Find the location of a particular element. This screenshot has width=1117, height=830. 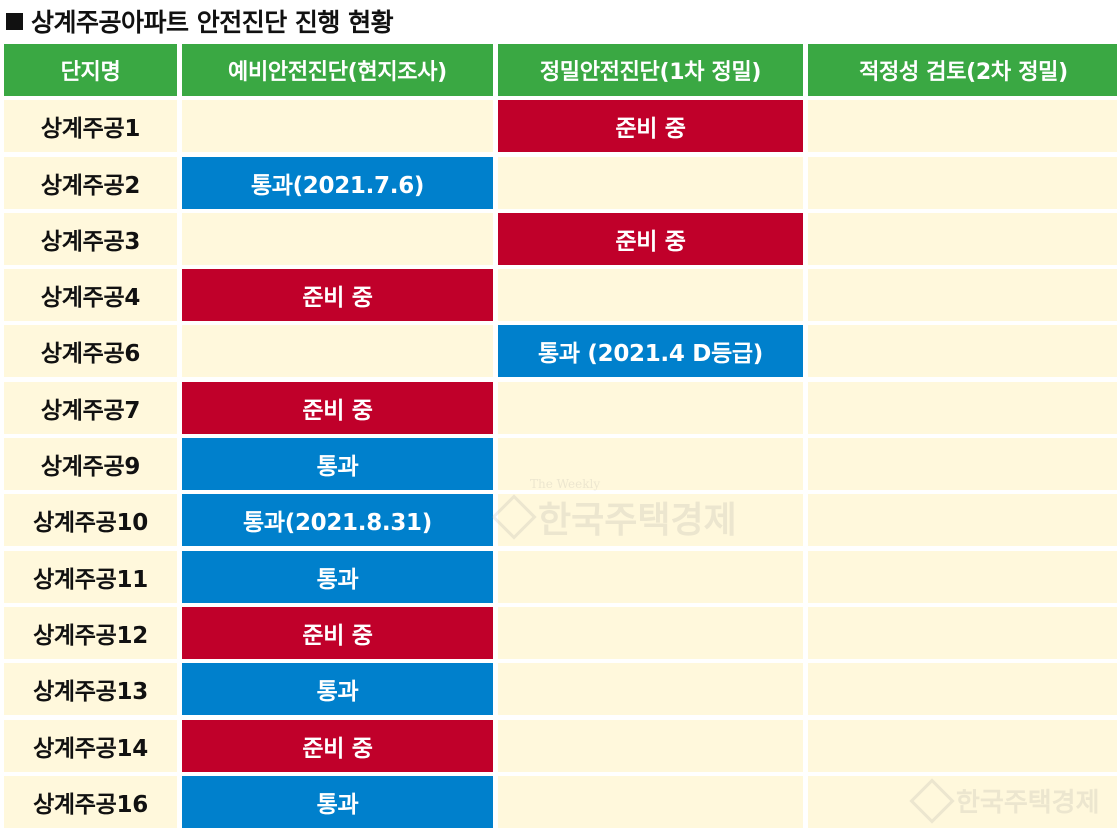

status-preliminary-passed: 통과(2021.7.6) is located at coordinates (337, 182).